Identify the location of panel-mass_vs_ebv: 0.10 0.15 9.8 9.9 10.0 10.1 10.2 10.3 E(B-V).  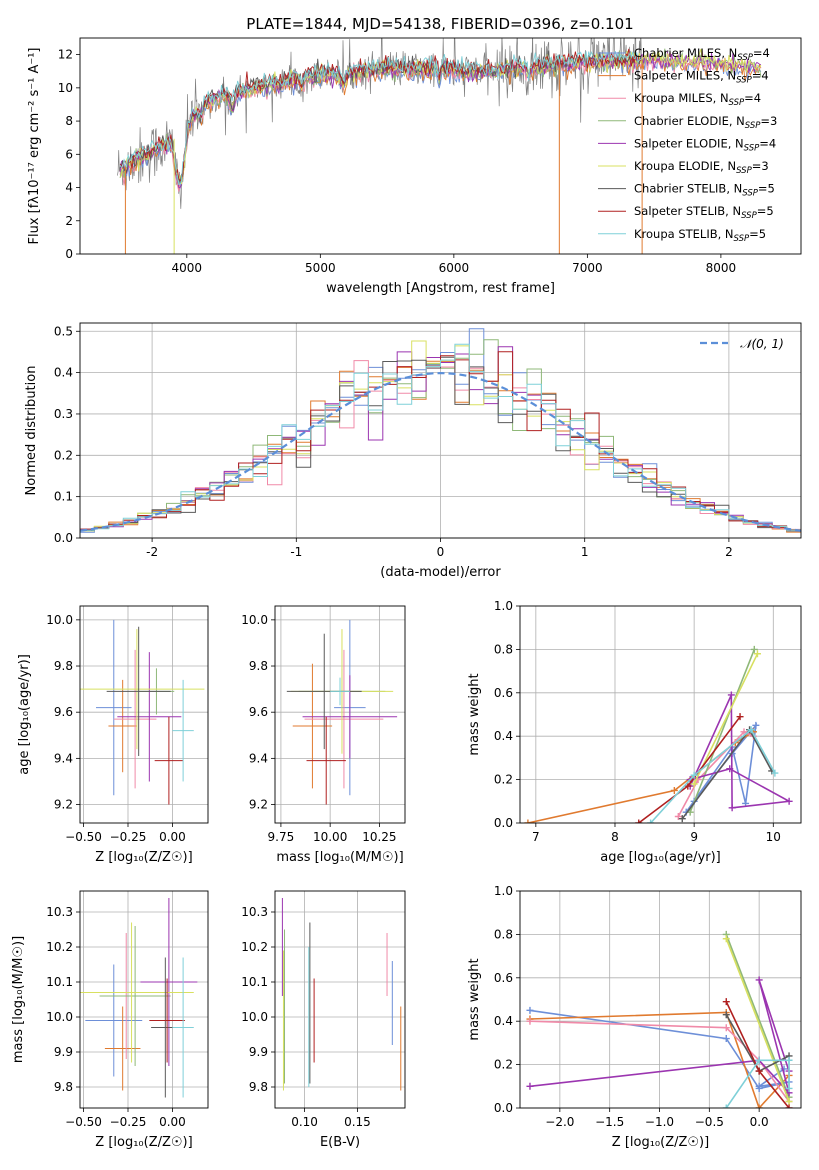
(323, 1020).